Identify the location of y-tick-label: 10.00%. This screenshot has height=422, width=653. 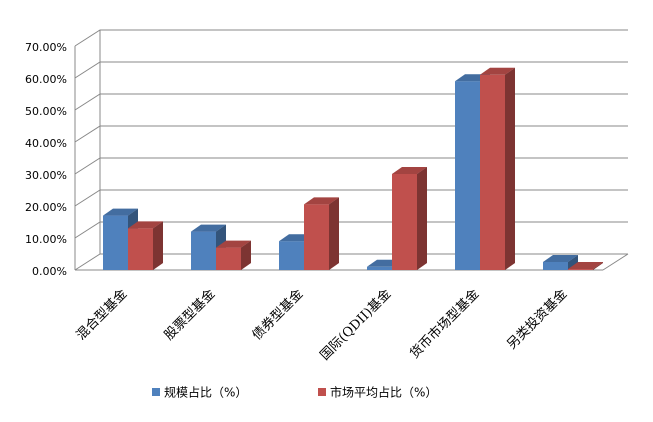
(46, 239).